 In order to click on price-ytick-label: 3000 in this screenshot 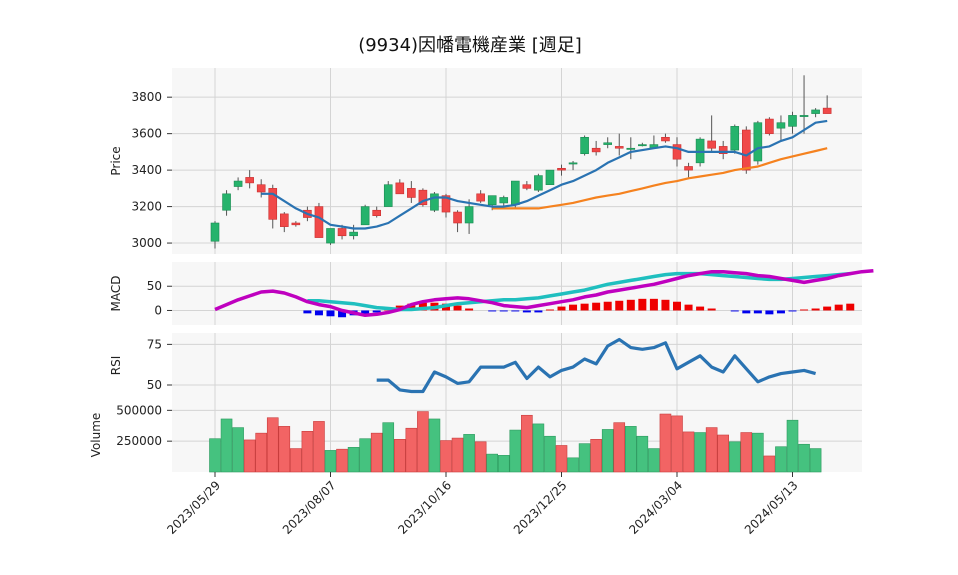, I will do `click(146, 243)`.